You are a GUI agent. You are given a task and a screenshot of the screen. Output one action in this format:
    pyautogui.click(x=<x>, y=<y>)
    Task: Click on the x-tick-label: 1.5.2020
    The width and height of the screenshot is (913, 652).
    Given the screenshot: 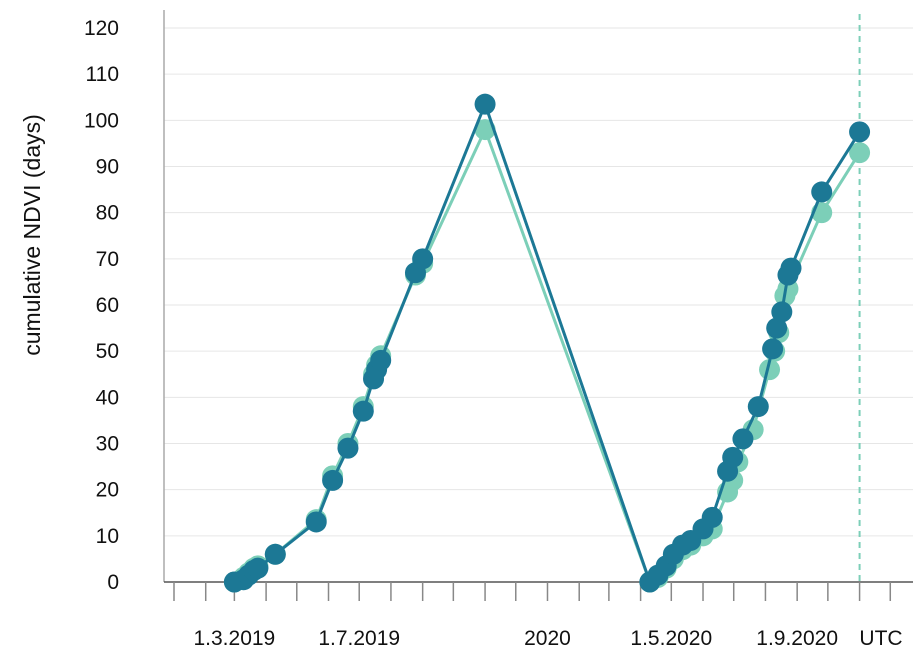 What is the action you would take?
    pyautogui.click(x=671, y=638)
    